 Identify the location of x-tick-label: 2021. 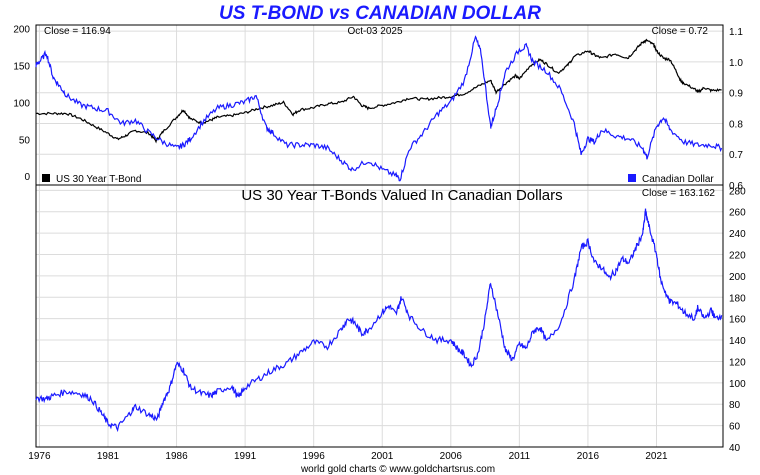
(656, 456).